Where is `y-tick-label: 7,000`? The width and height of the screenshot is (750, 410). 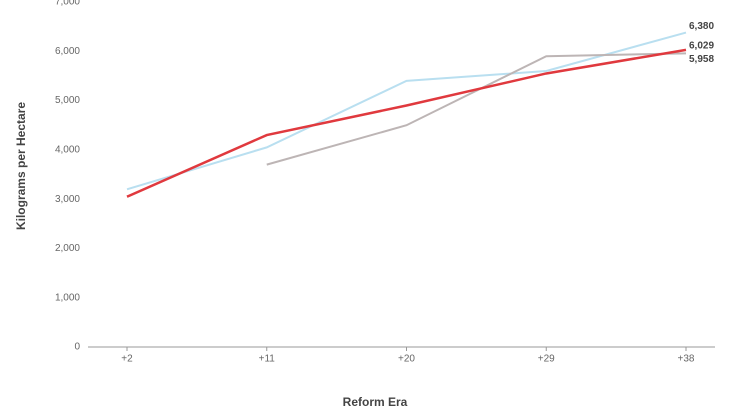 y-tick-label: 7,000 is located at coordinates (67, 4).